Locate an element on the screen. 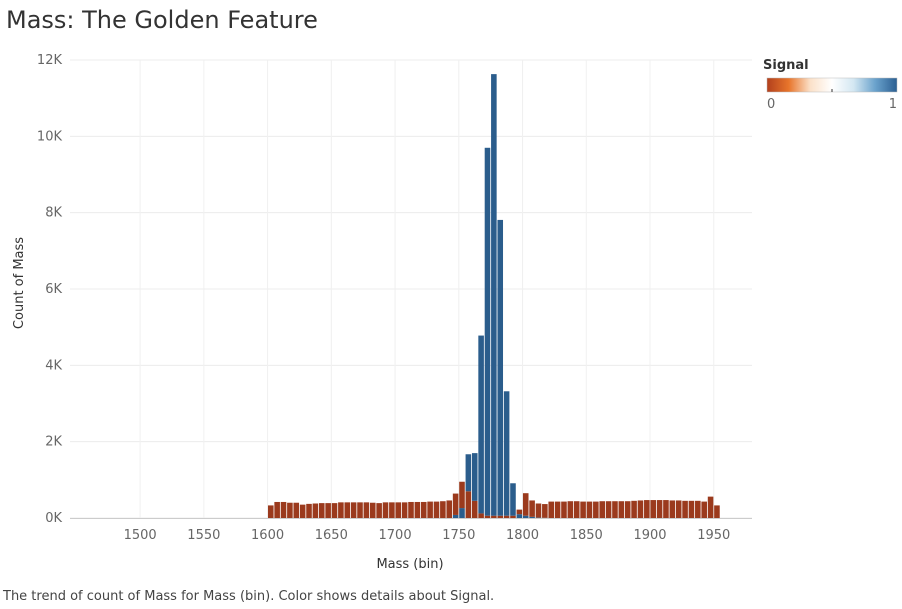  x-tick-label: 1900 is located at coordinates (649, 535).